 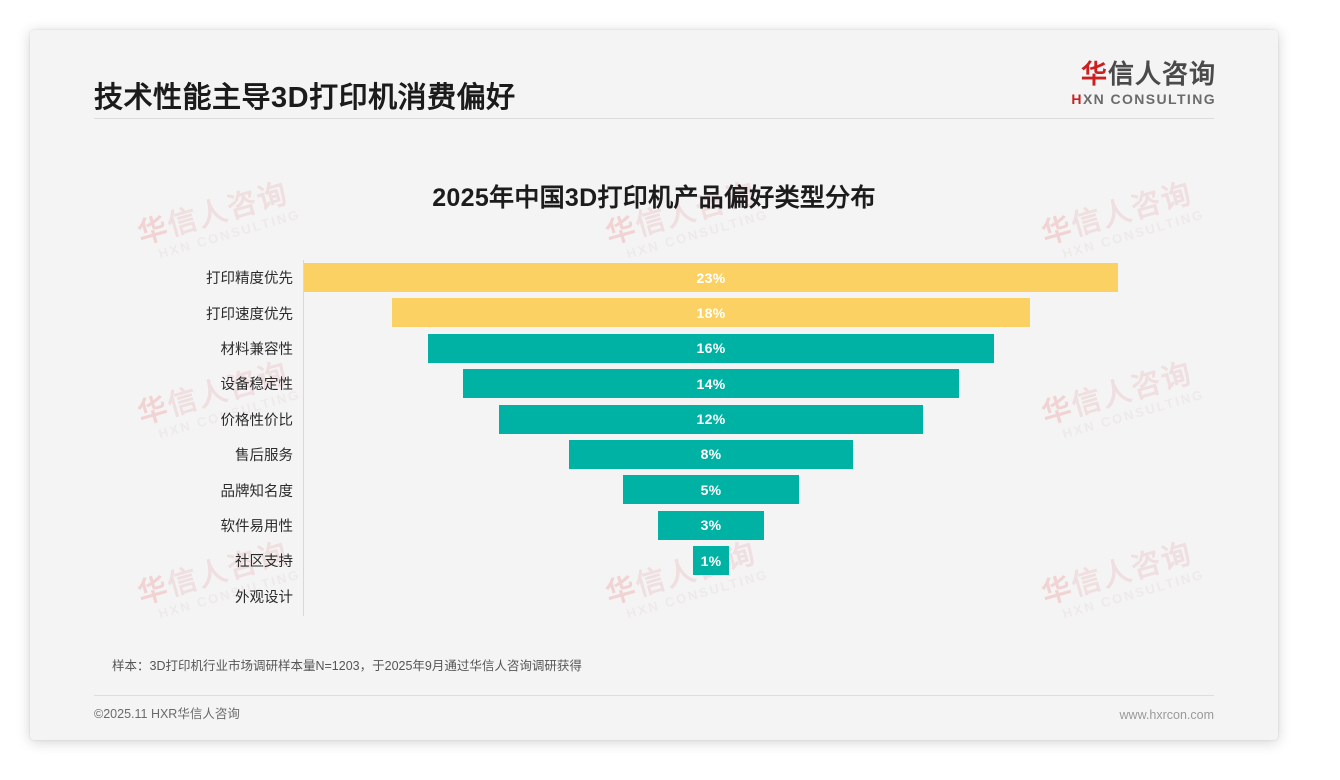 I want to click on funnel-bar-track: 14%, so click(x=711, y=383).